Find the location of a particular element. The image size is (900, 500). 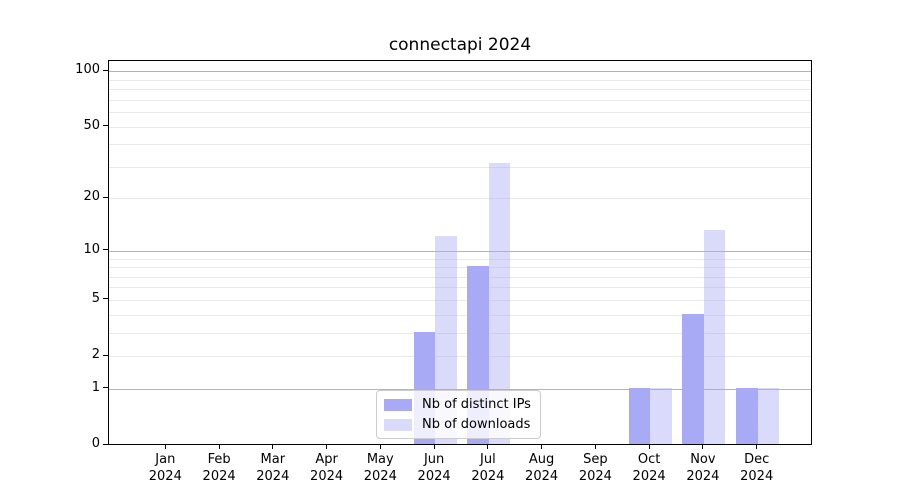

x-tick-label: Feb 2024 is located at coordinates (219, 468).